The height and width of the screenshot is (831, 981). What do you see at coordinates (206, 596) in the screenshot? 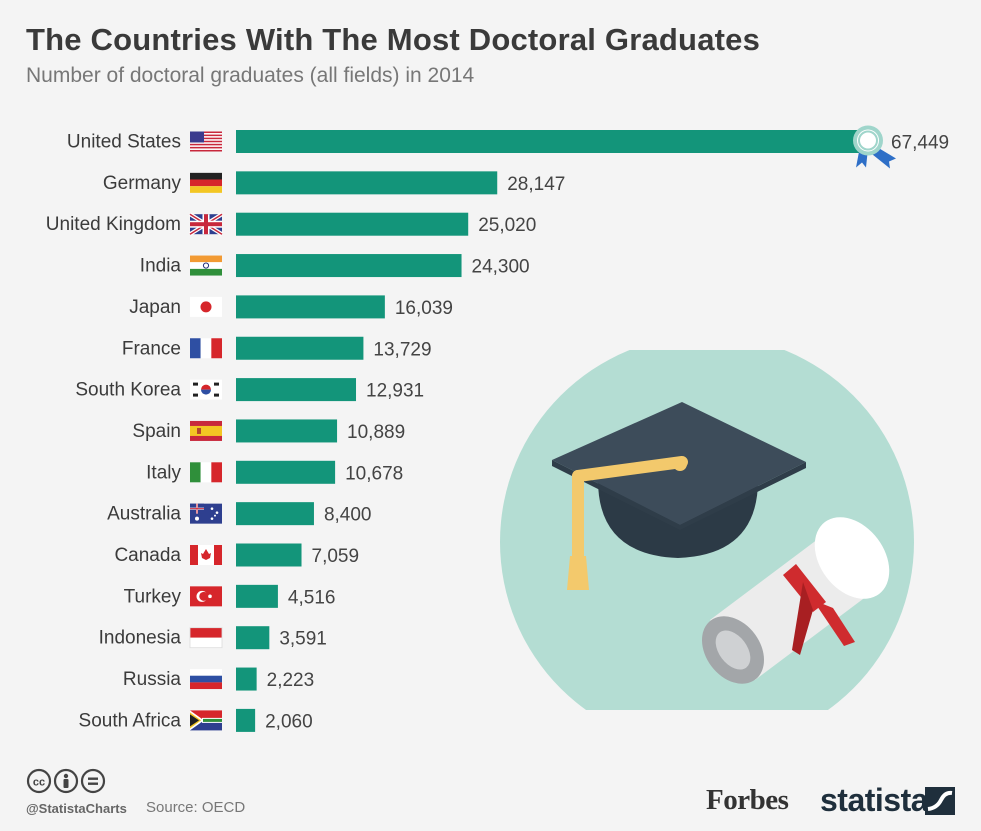
I see `flag-tr-icon` at bounding box center [206, 596].